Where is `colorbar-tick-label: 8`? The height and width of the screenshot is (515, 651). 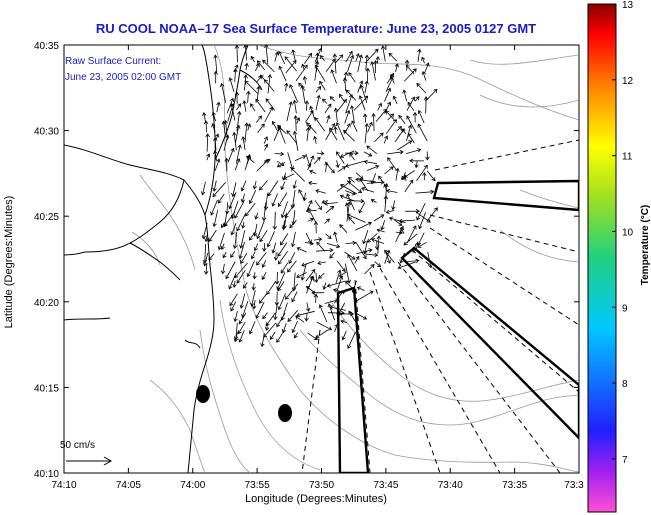
colorbar-tick-label: 8 is located at coordinates (625, 384).